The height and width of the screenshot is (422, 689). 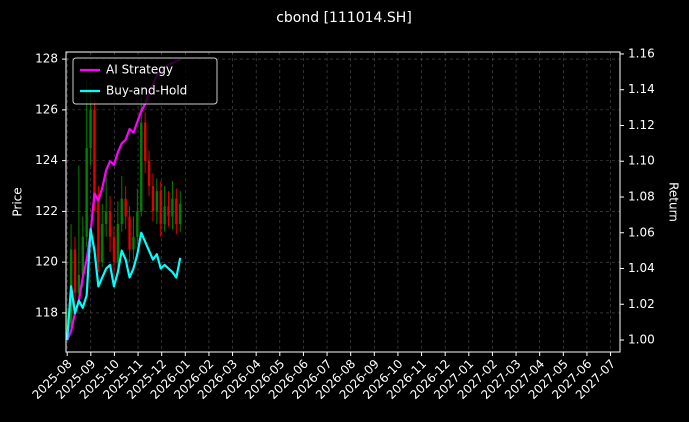 I want to click on y2-tick-label: 1.16, so click(x=641, y=53).